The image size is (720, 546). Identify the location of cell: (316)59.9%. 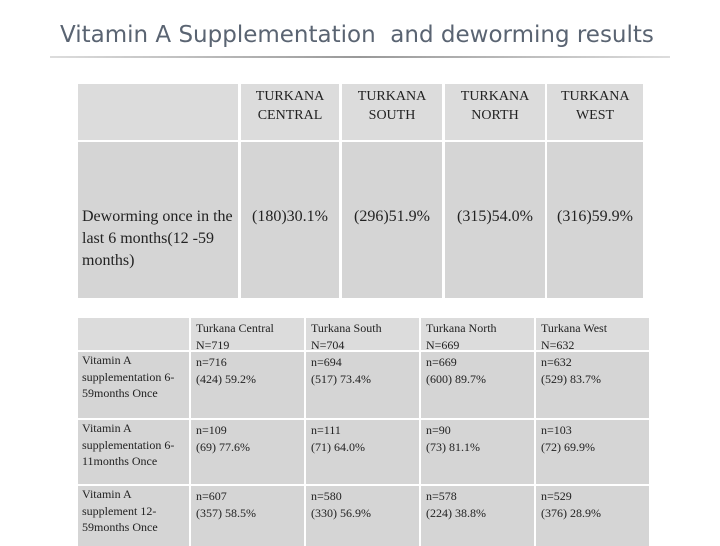
(595, 220).